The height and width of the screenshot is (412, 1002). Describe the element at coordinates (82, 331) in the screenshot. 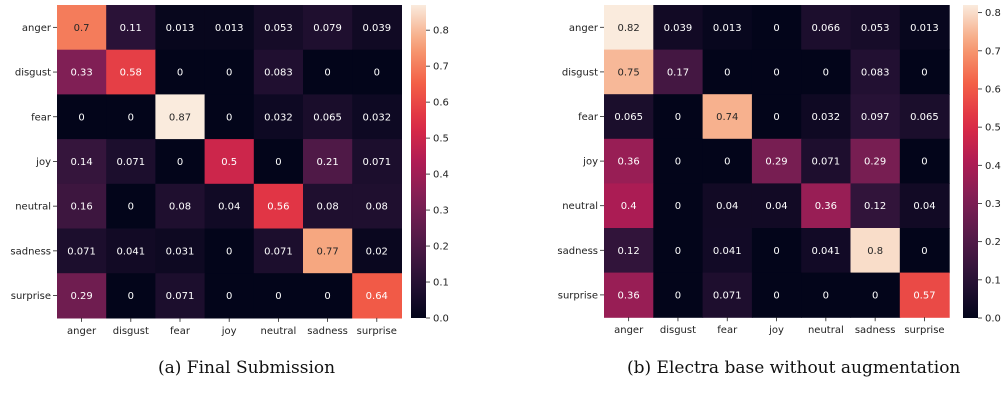

I see `x-tick-label: anger` at that location.